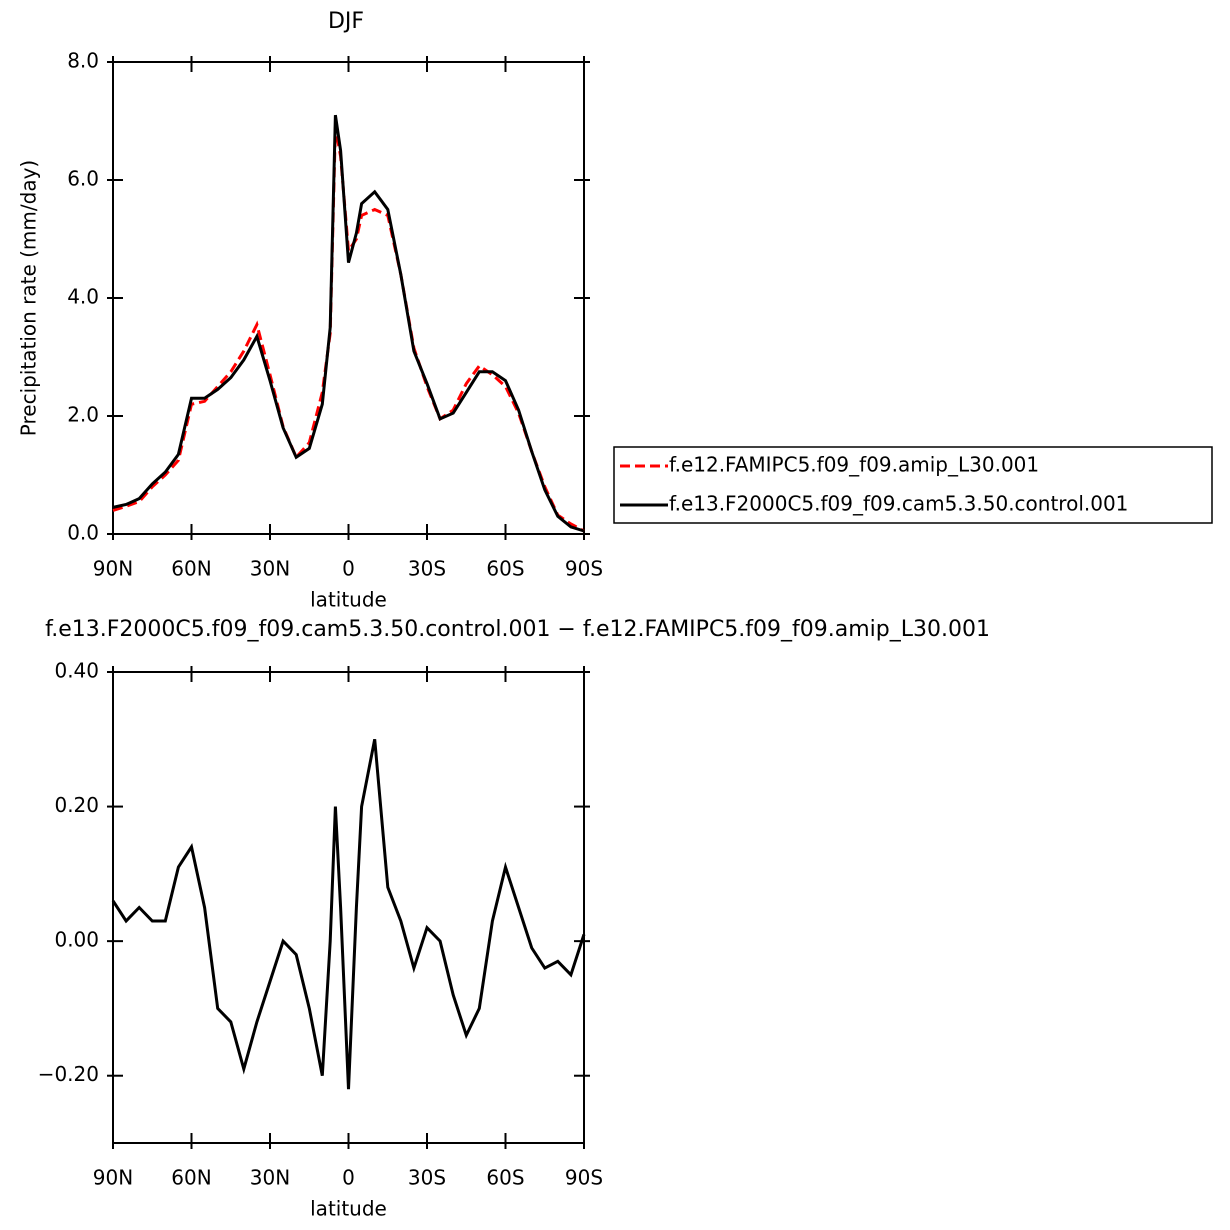 The width and height of the screenshot is (1230, 1230). What do you see at coordinates (83, 533) in the screenshot?
I see `y-tick-label: 0.0` at bounding box center [83, 533].